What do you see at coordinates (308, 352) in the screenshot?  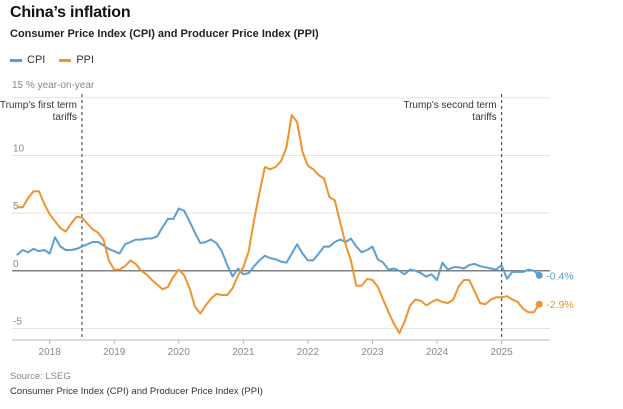 I see `x-tick-label: 2022` at bounding box center [308, 352].